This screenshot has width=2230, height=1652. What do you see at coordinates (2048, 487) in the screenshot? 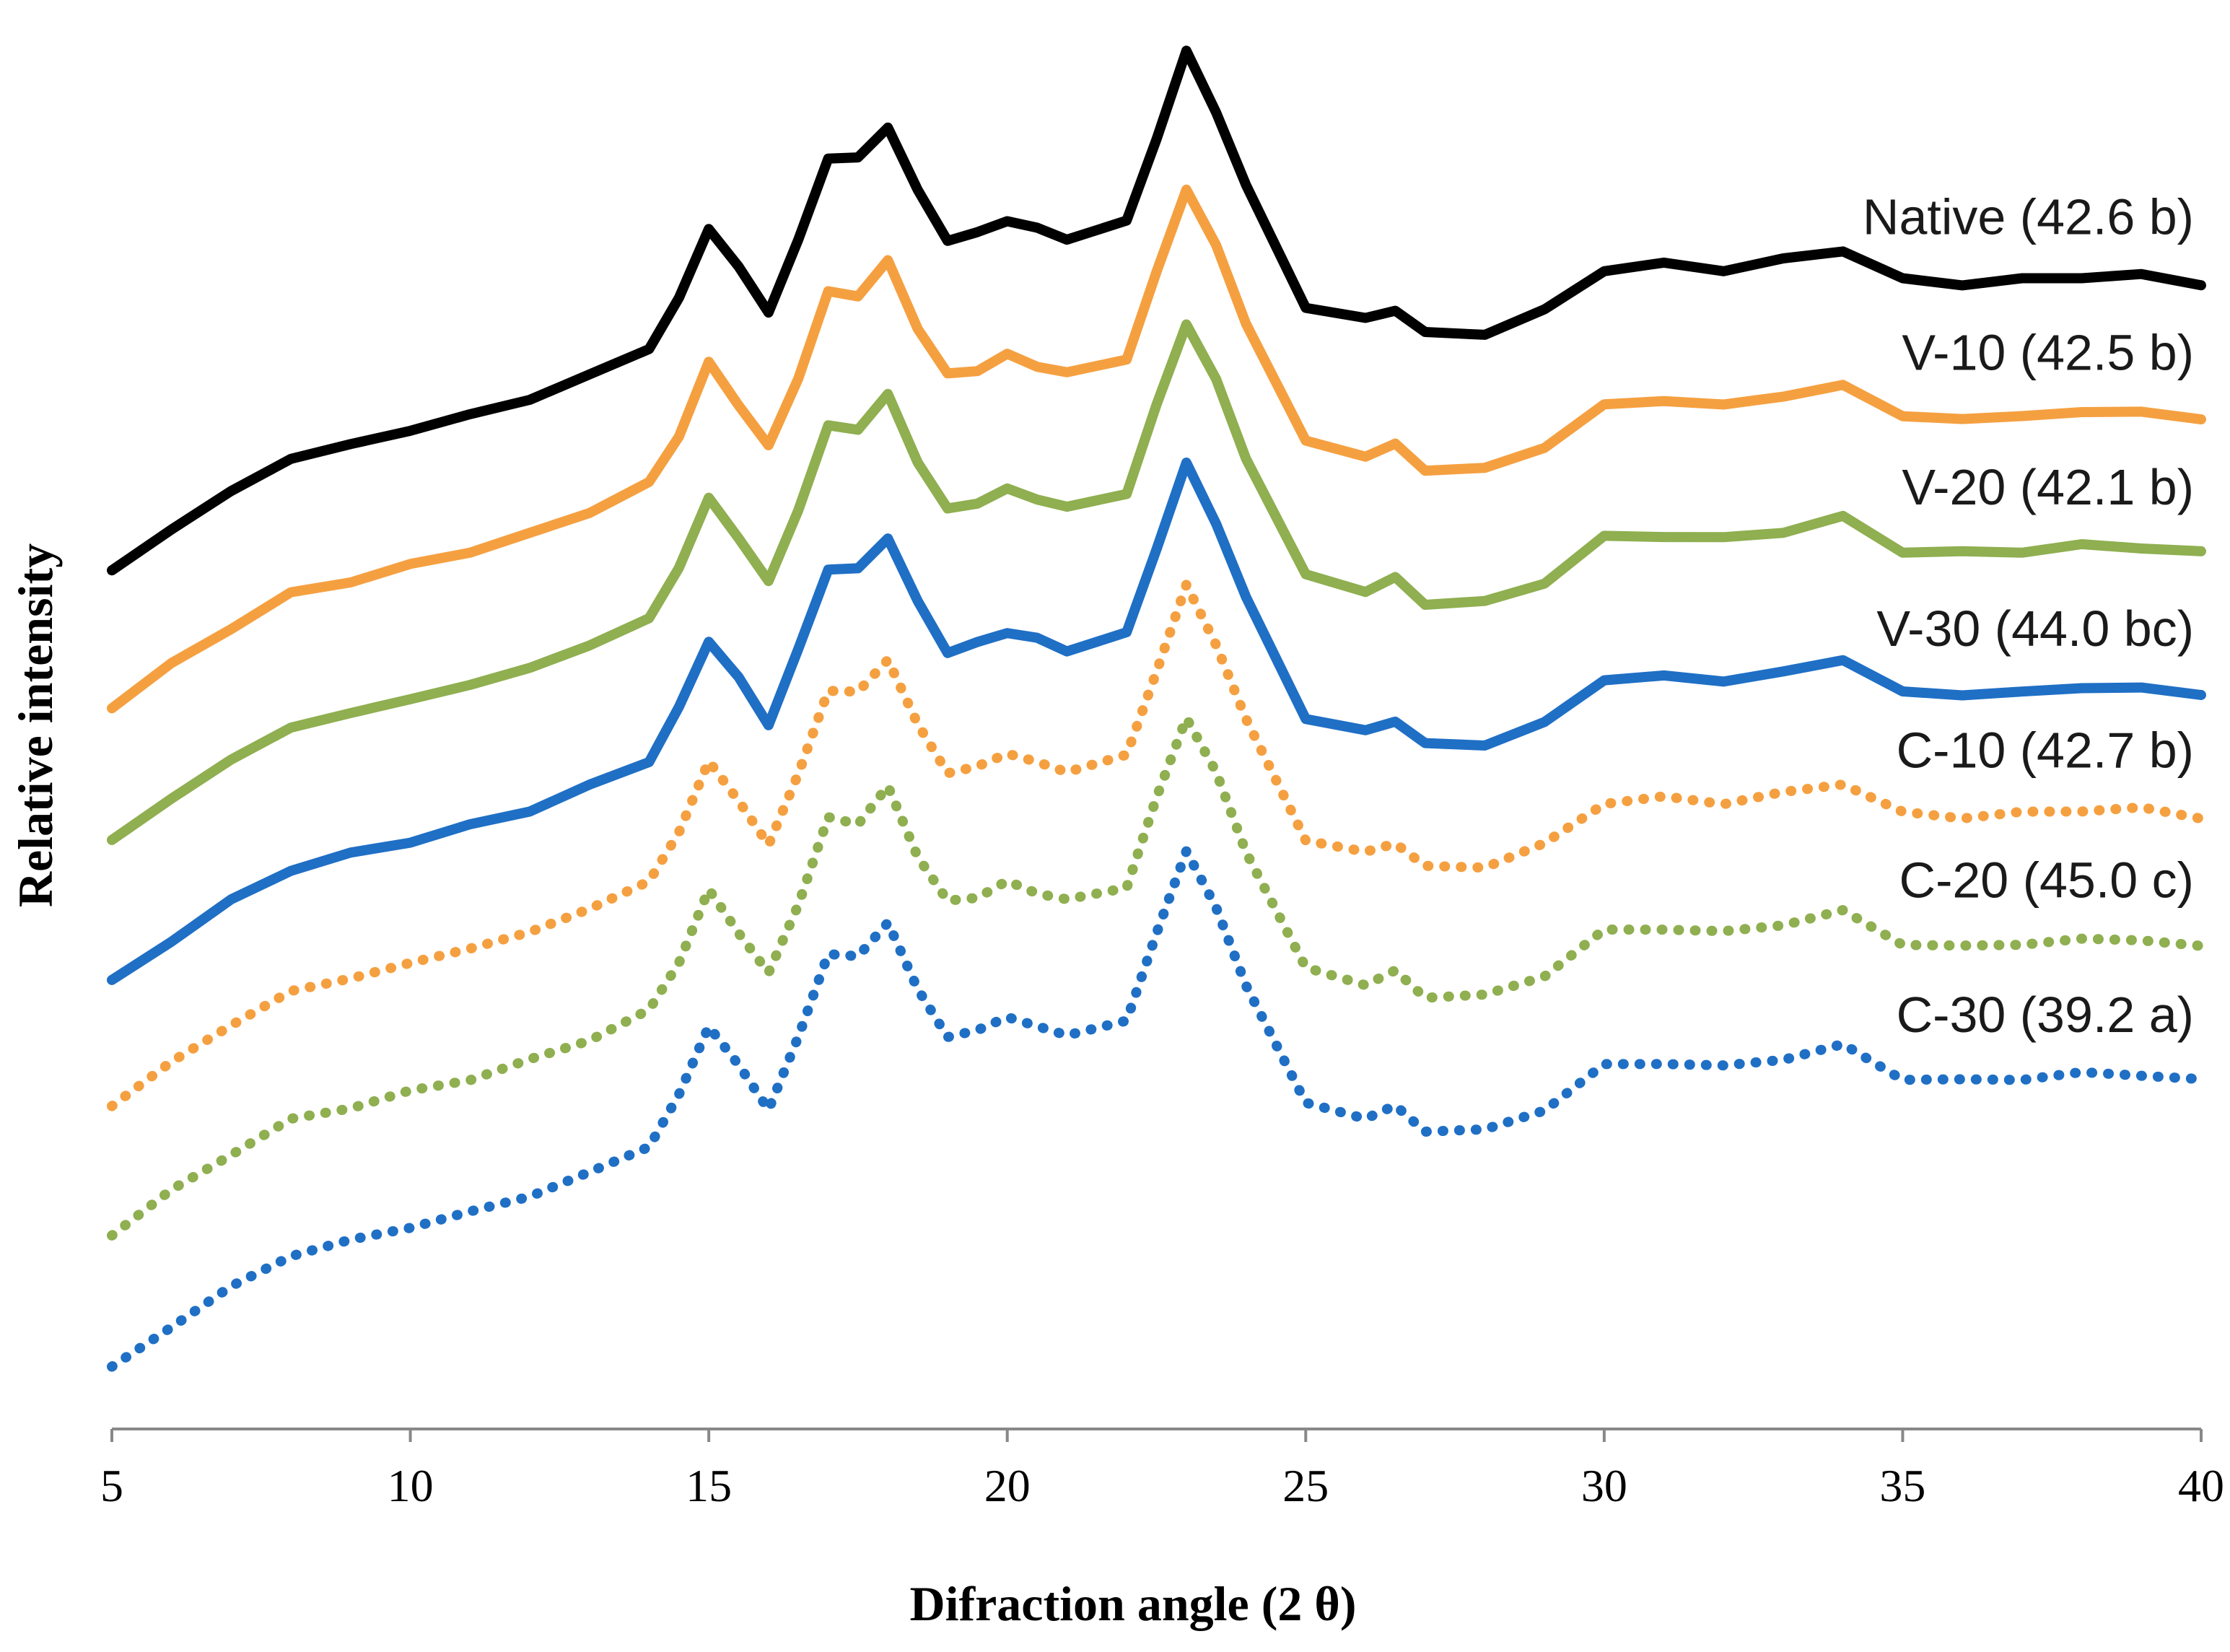
I see `series-label-v-20: V-20 (42.1 b)` at bounding box center [2048, 487].